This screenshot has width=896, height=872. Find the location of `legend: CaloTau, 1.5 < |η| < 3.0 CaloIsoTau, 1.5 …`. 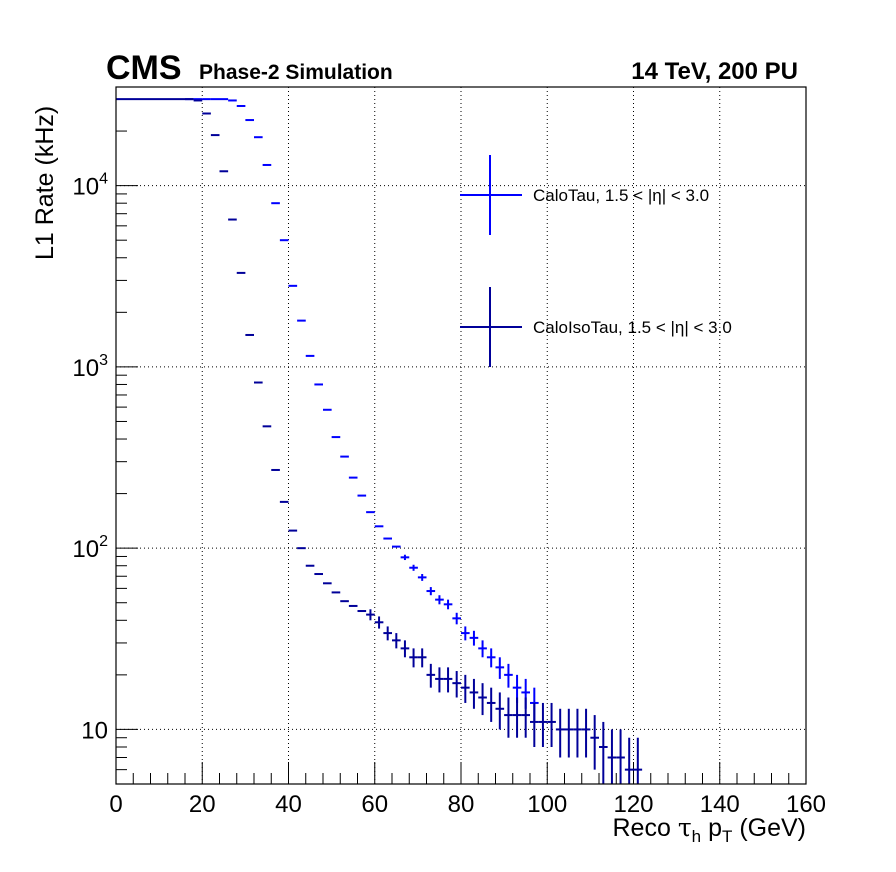

legend: CaloTau, 1.5 < |η| < 3.0 CaloIsoTau, 1.5 … is located at coordinates (596, 261).